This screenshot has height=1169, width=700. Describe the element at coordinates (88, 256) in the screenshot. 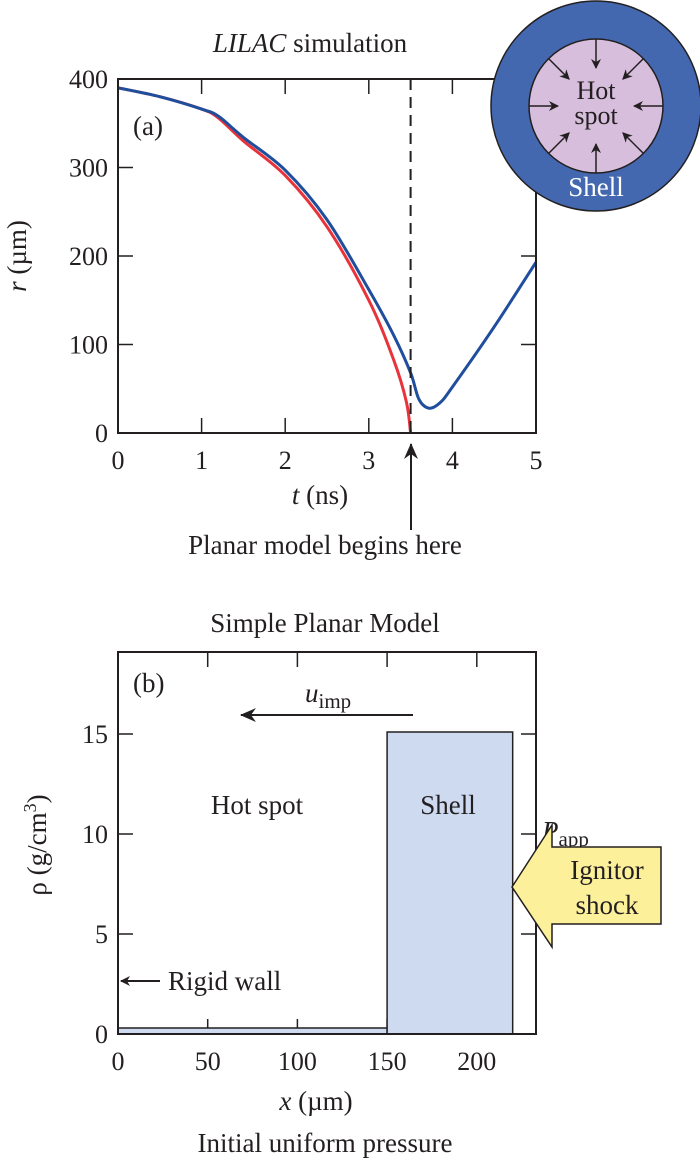

I see `panel-a-ytick-label: 200` at that location.